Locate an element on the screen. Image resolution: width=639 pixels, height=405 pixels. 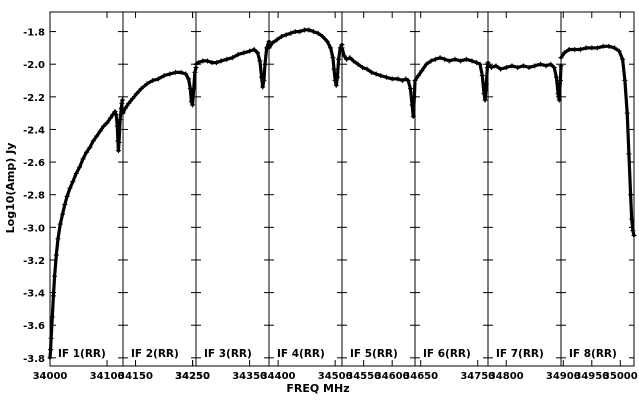
x-tick-label: 34000 is located at coordinates (50, 376).